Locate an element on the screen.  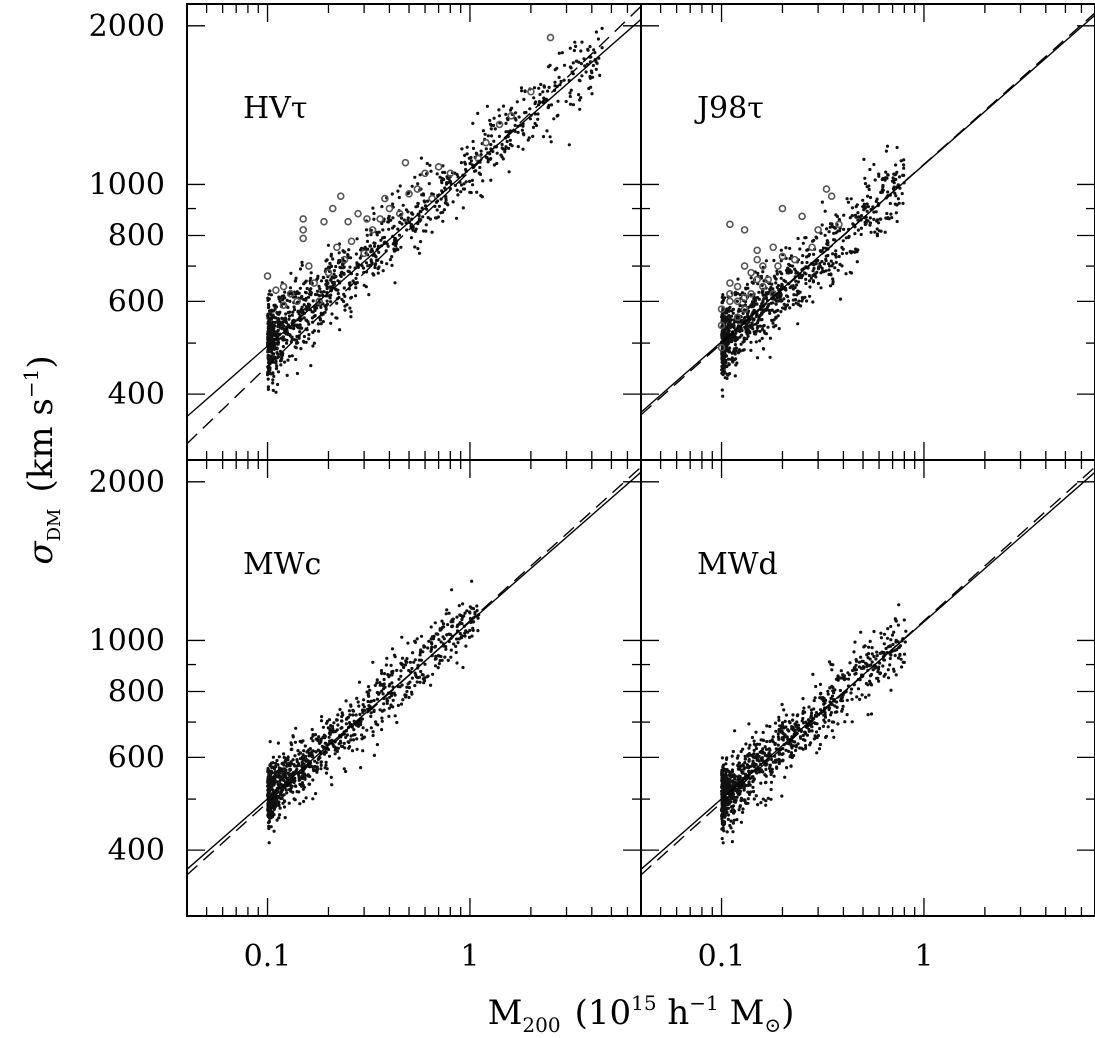
x-axis-label-subscript: 200 is located at coordinates (541, 1025).